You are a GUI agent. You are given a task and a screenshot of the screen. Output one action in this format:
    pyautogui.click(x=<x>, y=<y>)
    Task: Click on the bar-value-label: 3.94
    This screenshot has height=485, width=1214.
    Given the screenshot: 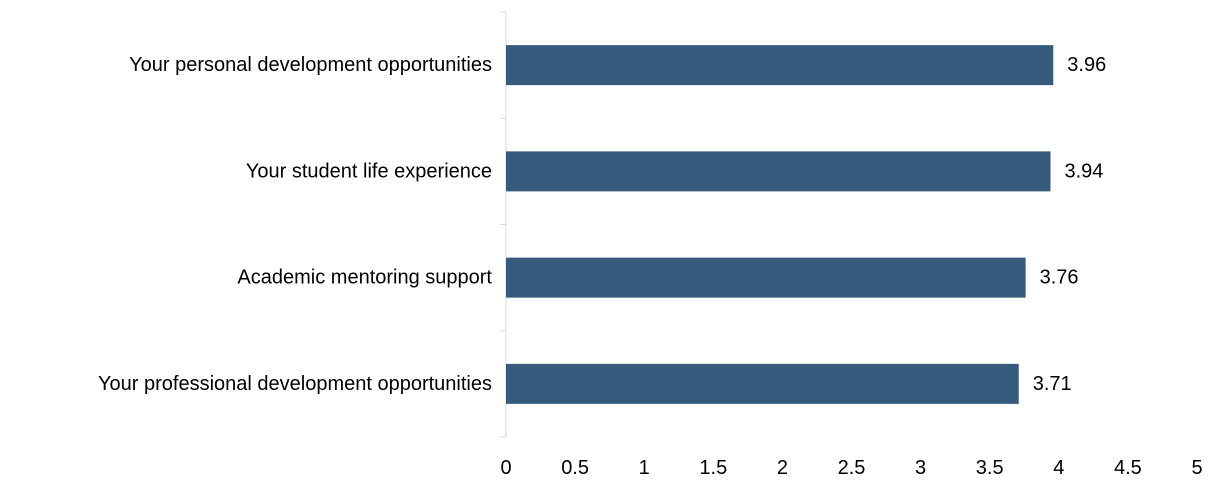 What is the action you would take?
    pyautogui.click(x=1084, y=171)
    